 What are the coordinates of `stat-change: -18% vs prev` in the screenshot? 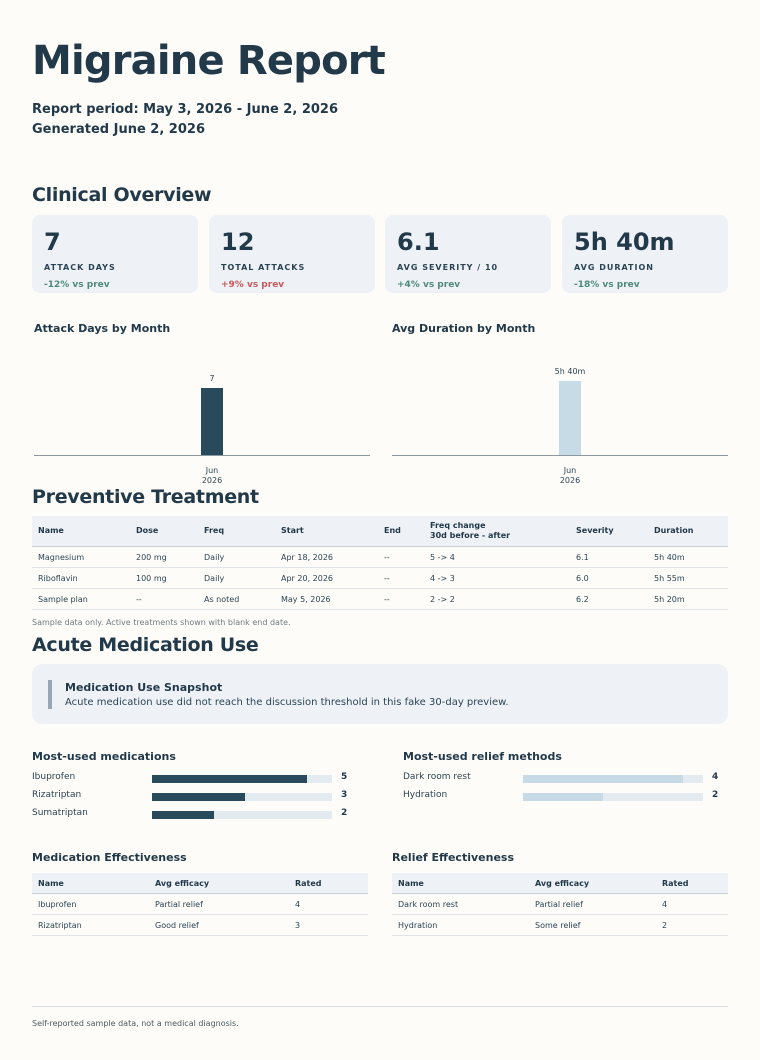 It's located at (607, 285).